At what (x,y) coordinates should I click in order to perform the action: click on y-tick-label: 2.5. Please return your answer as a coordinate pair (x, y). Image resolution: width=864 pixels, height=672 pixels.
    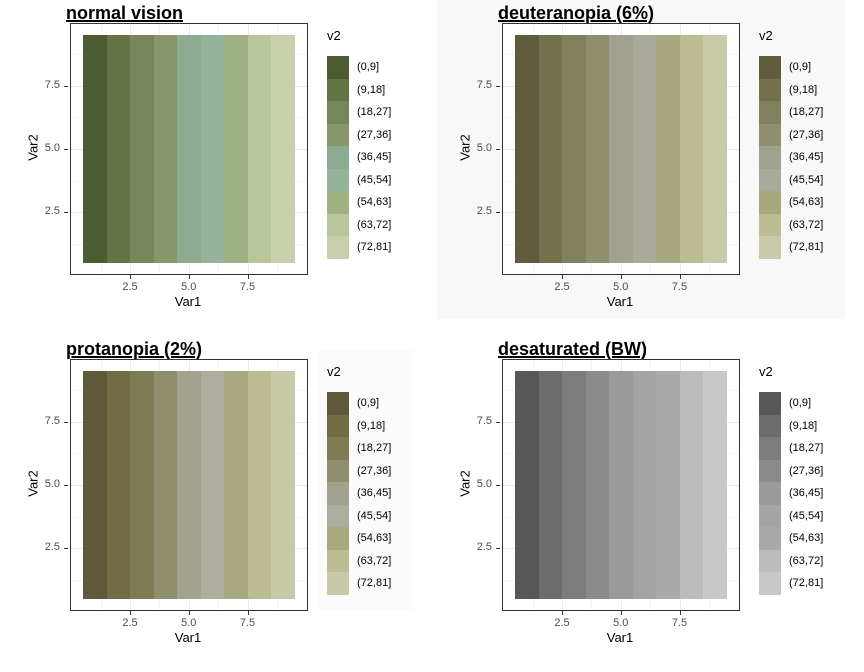
    Looking at the image, I should click on (52, 547).